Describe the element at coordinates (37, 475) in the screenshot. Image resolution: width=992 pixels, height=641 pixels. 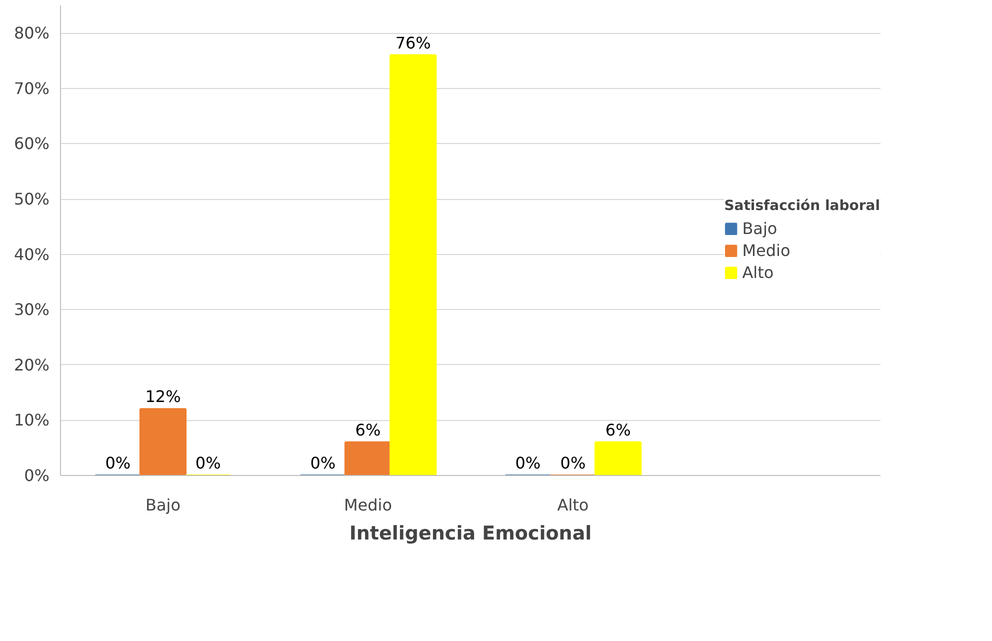
I see `y-tick-label: 0%` at that location.